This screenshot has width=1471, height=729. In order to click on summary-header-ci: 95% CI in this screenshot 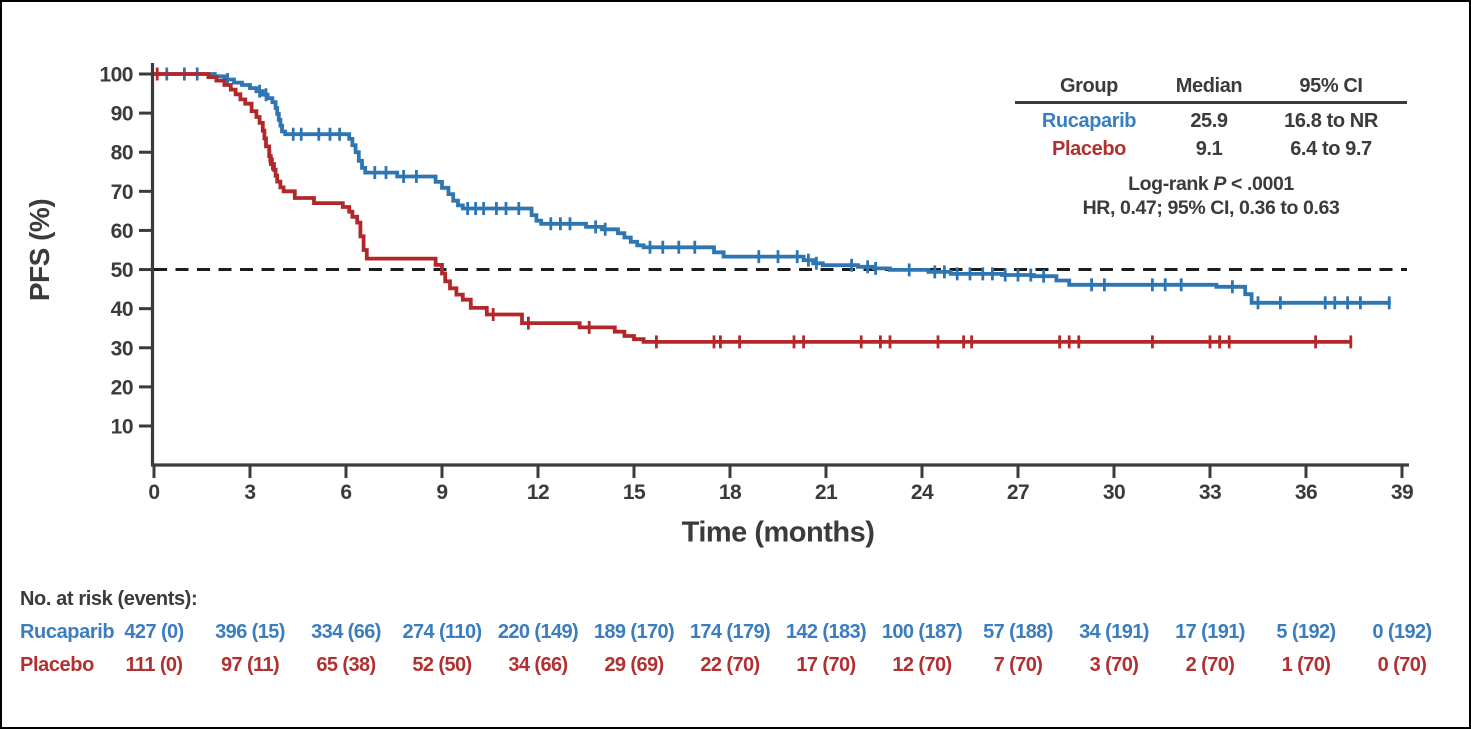, I will do `click(1331, 86)`.